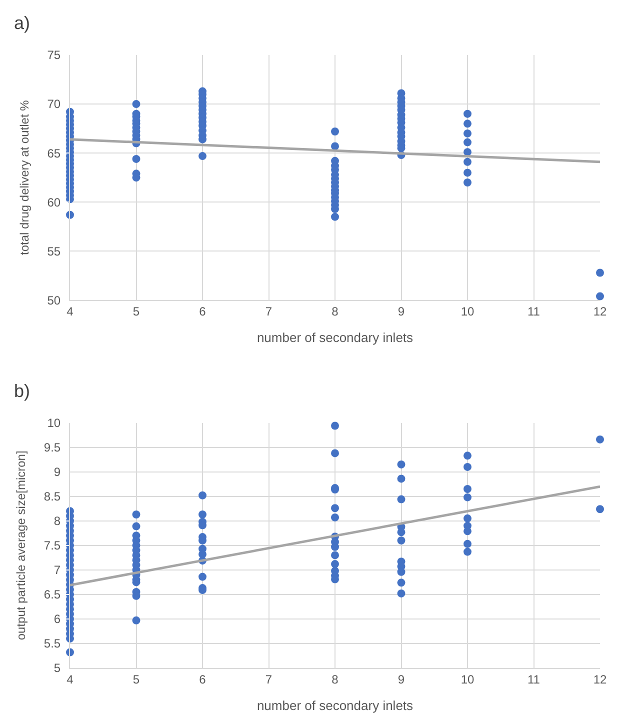 The height and width of the screenshot is (723, 619). I want to click on y-tick-label: 65, so click(54, 153).